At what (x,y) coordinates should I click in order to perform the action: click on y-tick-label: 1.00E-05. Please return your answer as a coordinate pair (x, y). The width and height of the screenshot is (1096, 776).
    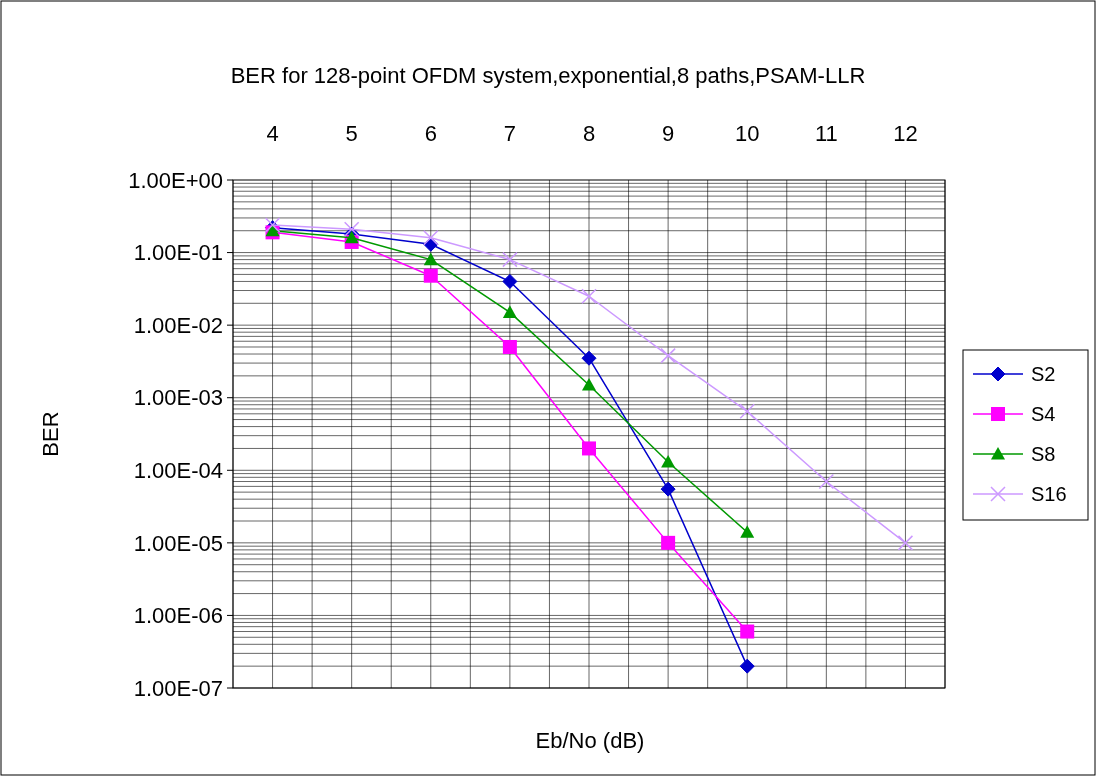
    Looking at the image, I should click on (178, 543).